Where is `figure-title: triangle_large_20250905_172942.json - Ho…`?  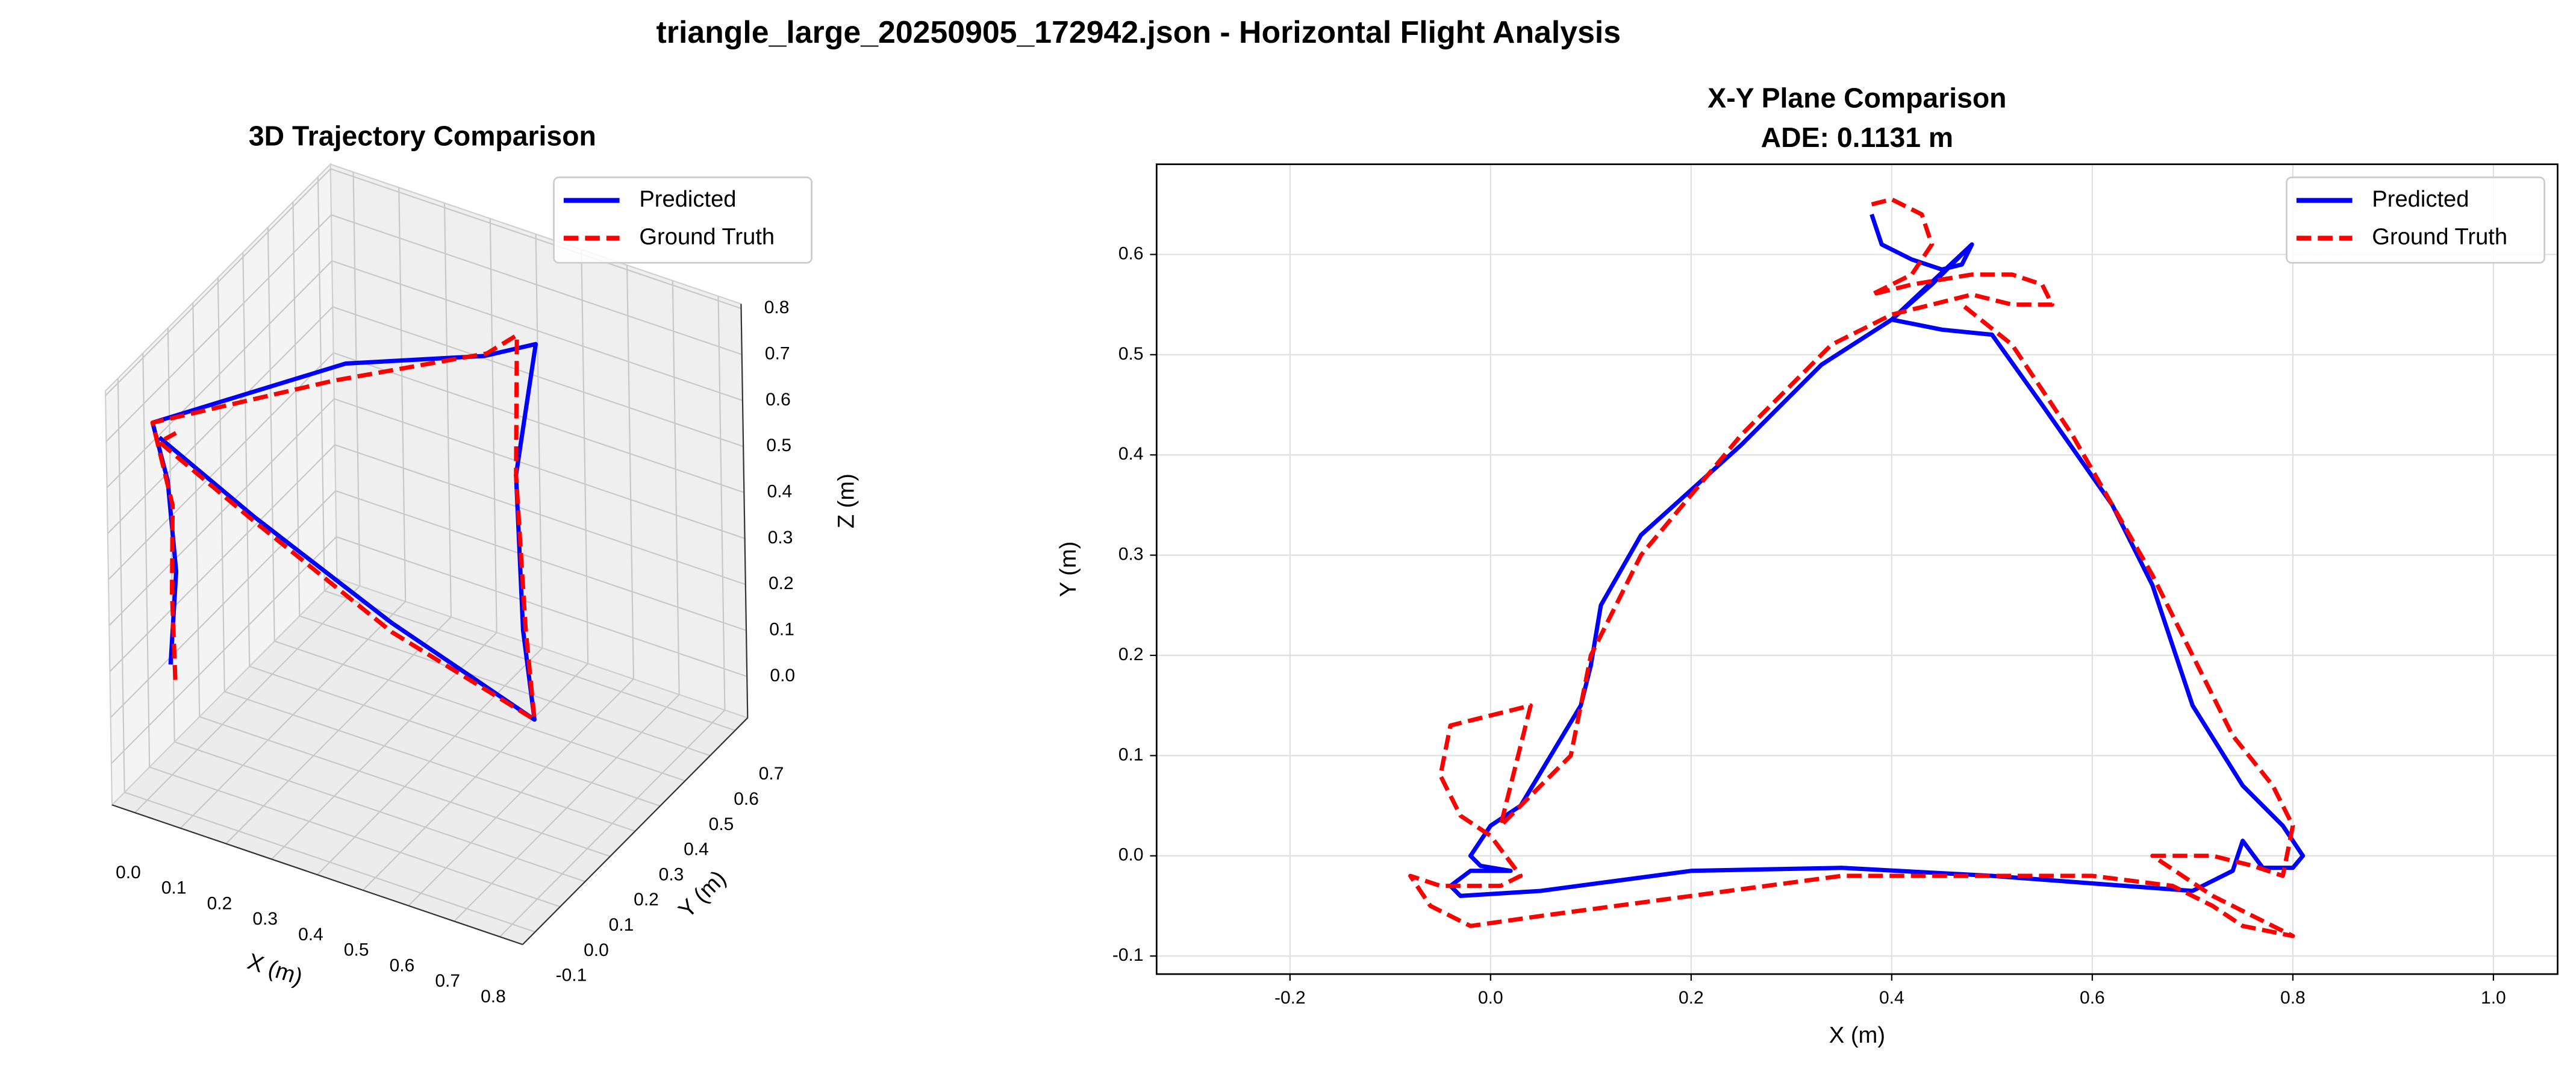 figure-title: triangle_large_20250905_172942.json - Ho… is located at coordinates (1138, 32).